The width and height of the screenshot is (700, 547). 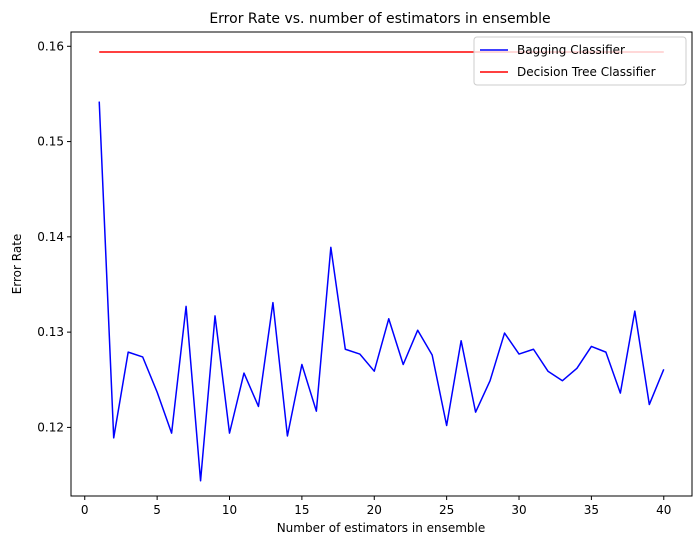 What do you see at coordinates (571, 50) in the screenshot?
I see `legend-label-bagging: Bagging Classifier` at bounding box center [571, 50].